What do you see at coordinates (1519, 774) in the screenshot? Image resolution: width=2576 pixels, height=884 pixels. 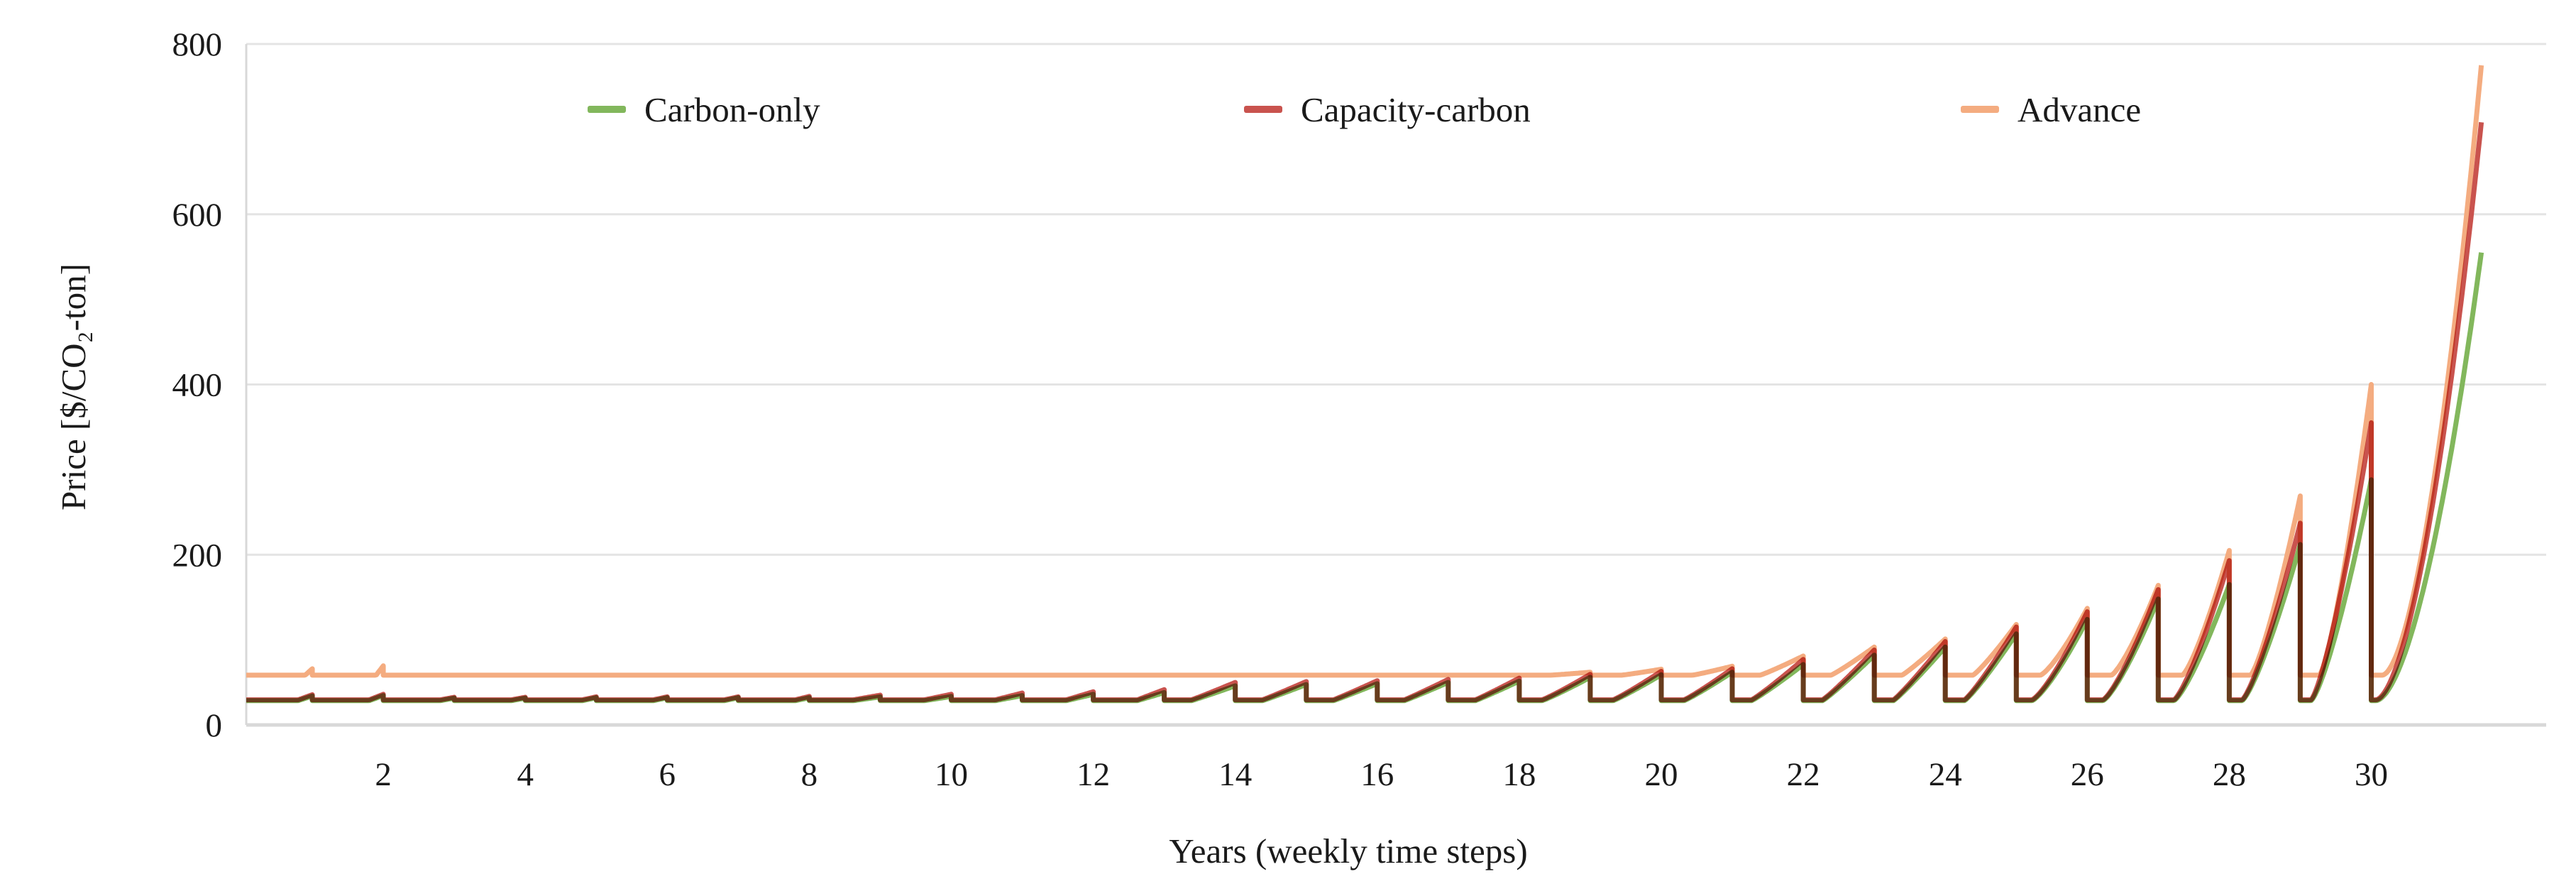 I see `x-tick-label-18: 18` at bounding box center [1519, 774].